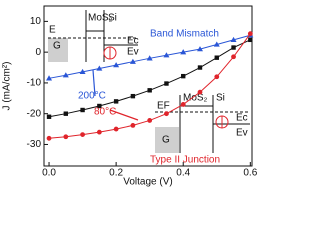  What do you see at coordinates (52, 30) in the screenshot?
I see `inset-label: E` at bounding box center [52, 30].